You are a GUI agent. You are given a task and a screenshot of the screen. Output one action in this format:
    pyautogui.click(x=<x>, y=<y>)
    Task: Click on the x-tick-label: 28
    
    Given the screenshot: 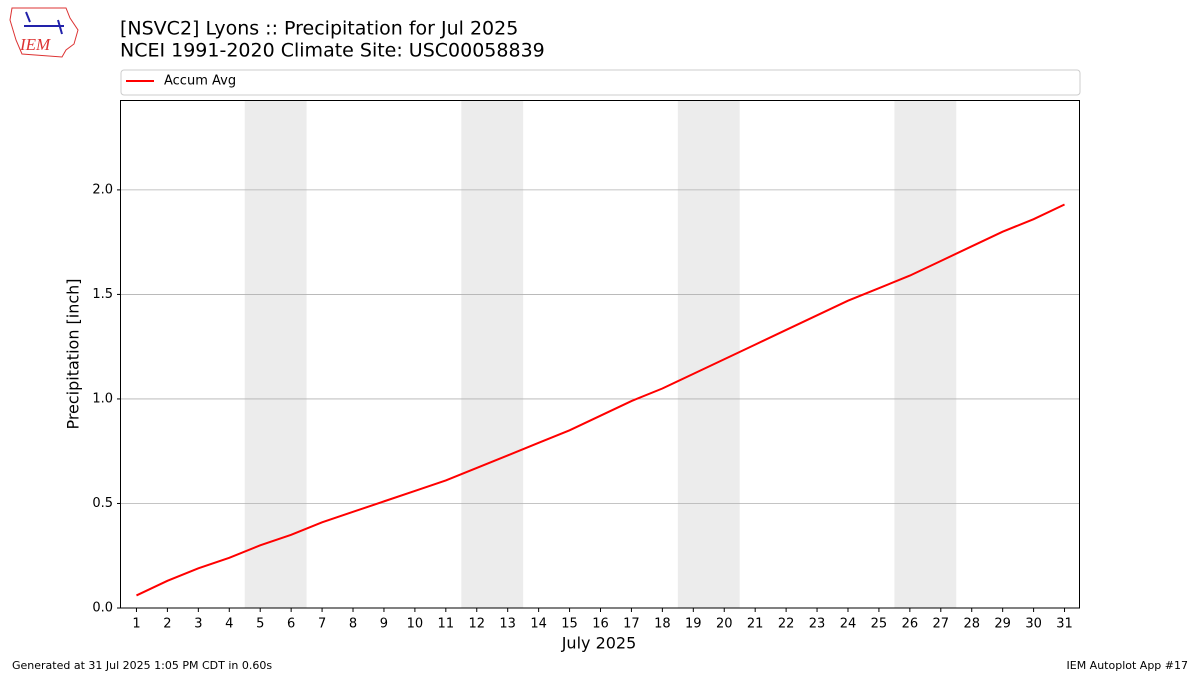 What is the action you would take?
    pyautogui.click(x=971, y=624)
    